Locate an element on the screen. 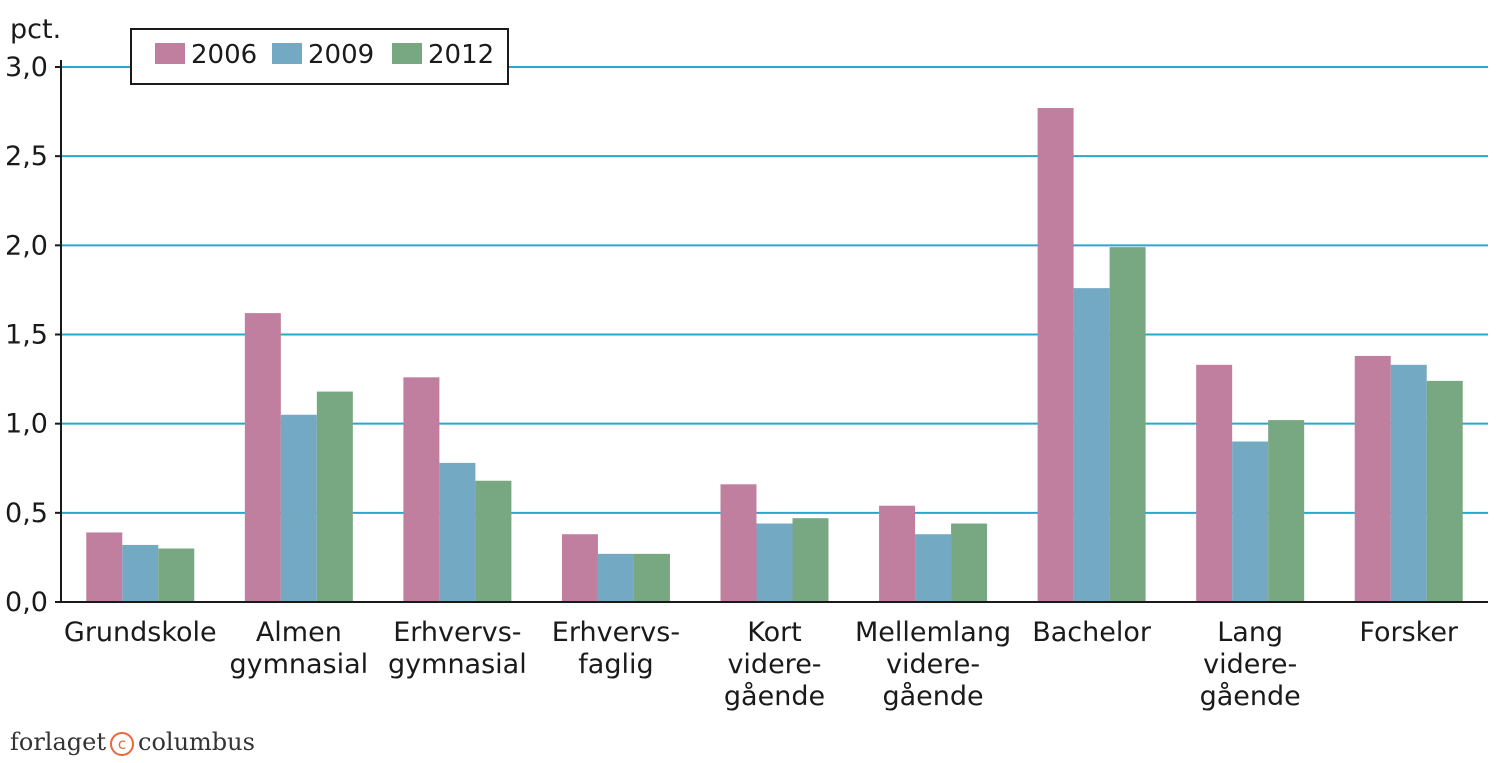  y-tick-label: 0,5 is located at coordinates (26, 513).